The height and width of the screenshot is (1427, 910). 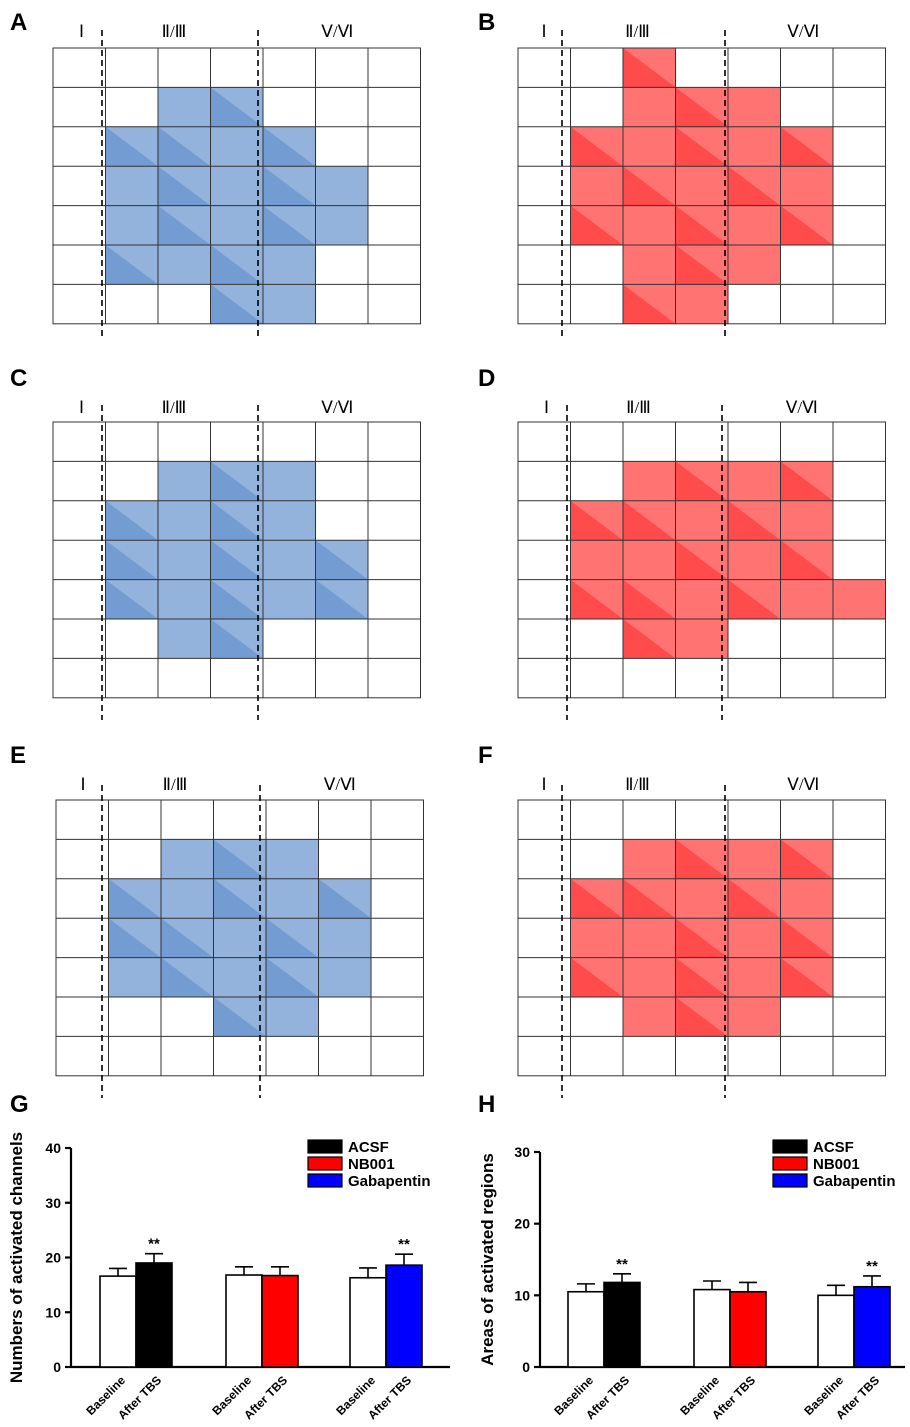 I want to click on activation-map-panel-f: F Ⅰ Ⅱ/Ⅲ Ⅴ/Ⅵ, so click(x=682, y=920).